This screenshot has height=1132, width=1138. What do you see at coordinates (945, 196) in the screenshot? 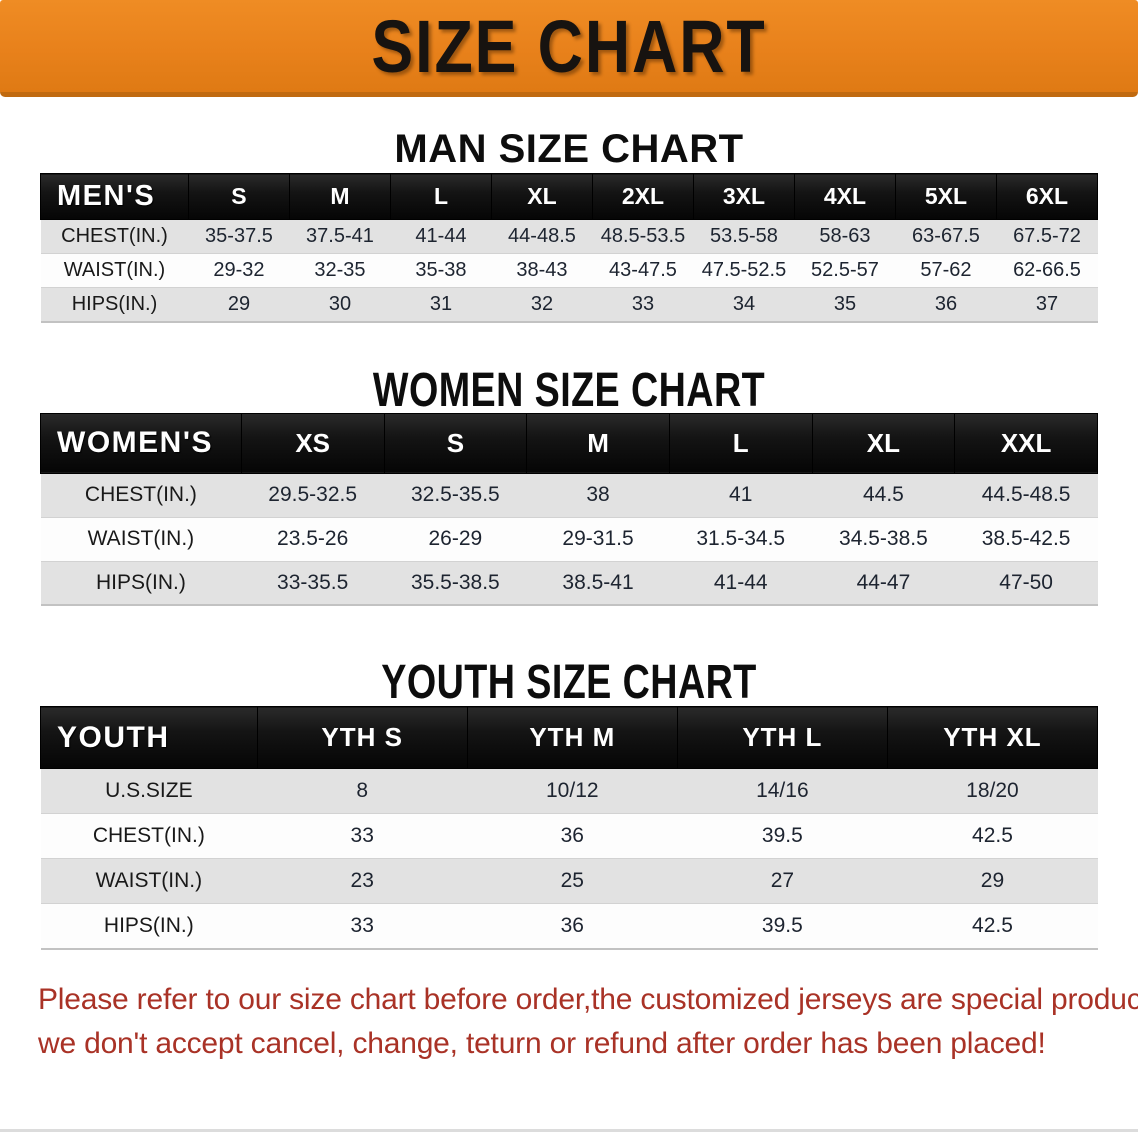
I see `size-column-header: 5XL` at bounding box center [945, 196].